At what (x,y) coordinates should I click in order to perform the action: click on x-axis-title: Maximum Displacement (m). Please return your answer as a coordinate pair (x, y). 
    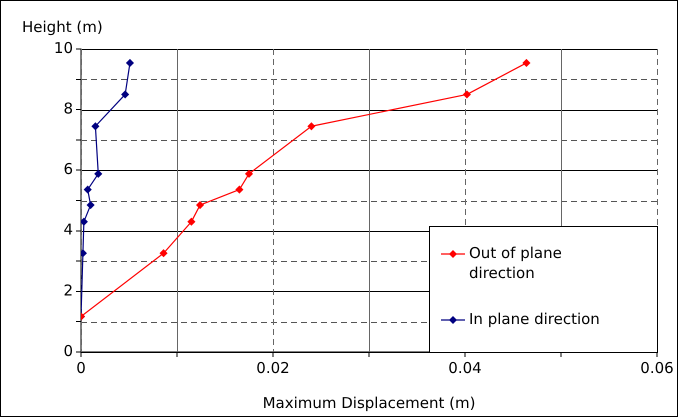
    Looking at the image, I should click on (369, 403).